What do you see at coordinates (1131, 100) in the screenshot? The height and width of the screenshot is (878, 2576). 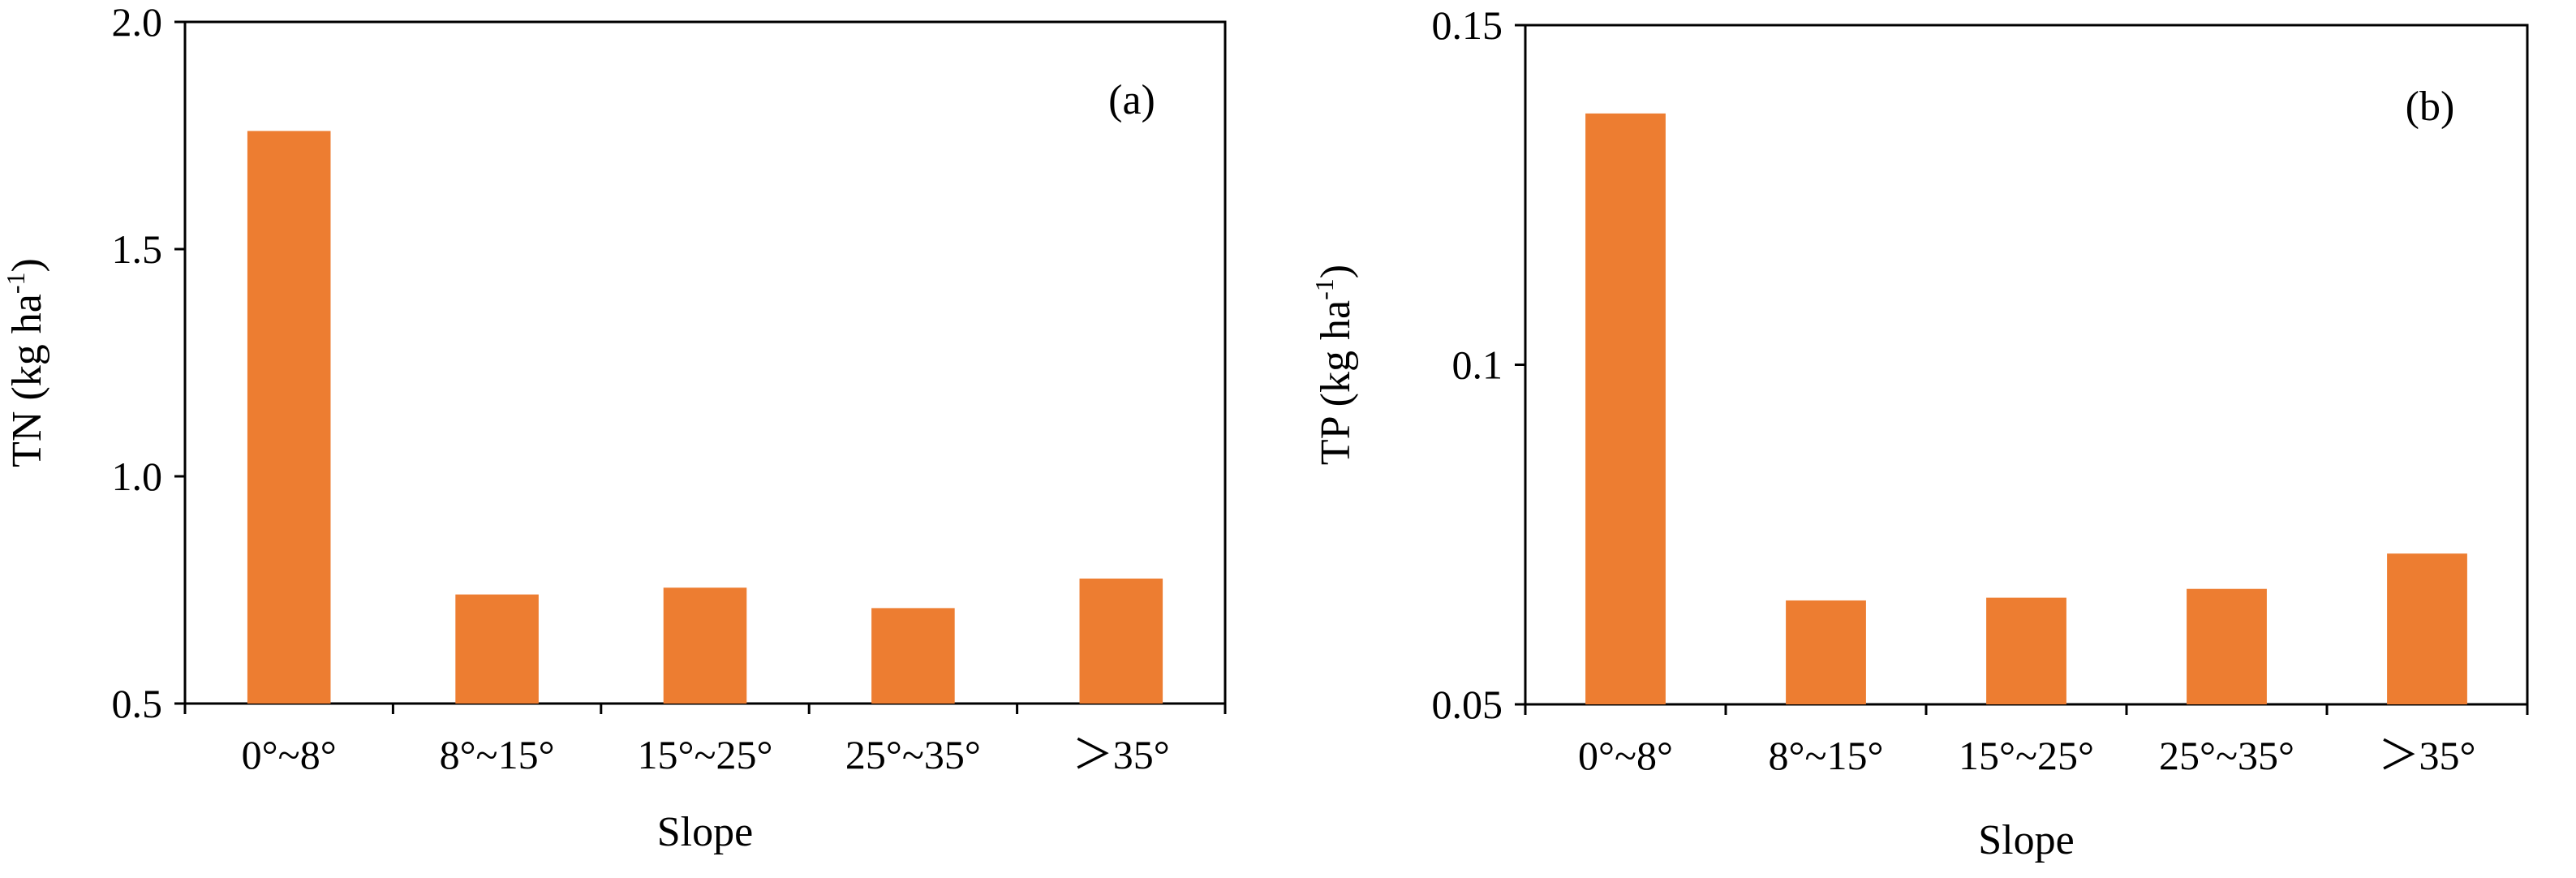 I see `panel-label: (a)` at bounding box center [1131, 100].